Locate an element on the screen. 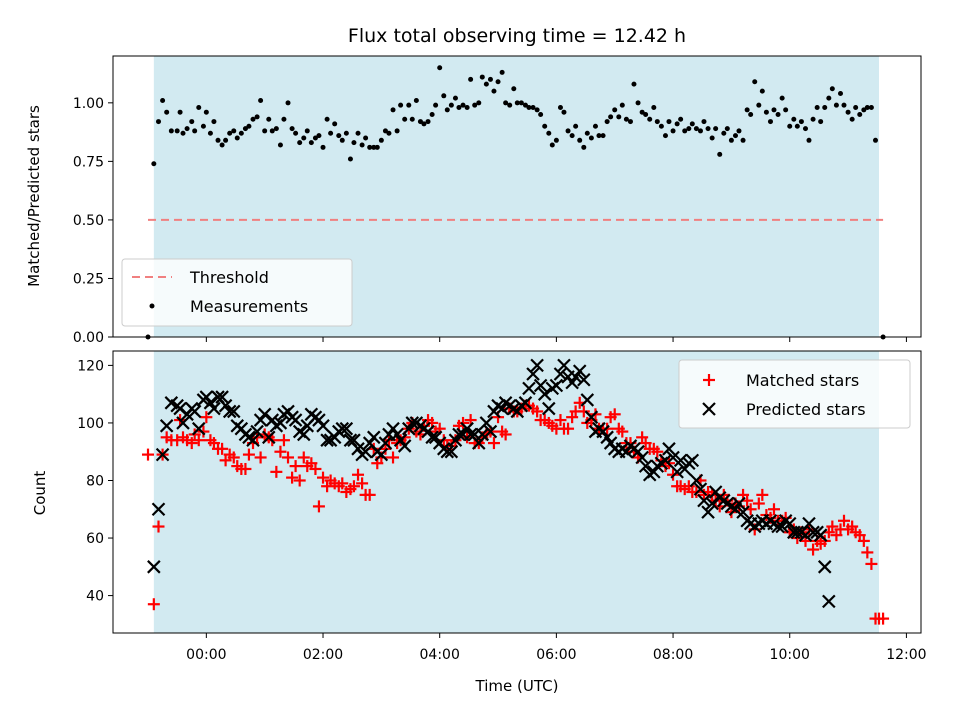 The width and height of the screenshot is (960, 720). legend-matched-label: Matched stars is located at coordinates (802, 380).